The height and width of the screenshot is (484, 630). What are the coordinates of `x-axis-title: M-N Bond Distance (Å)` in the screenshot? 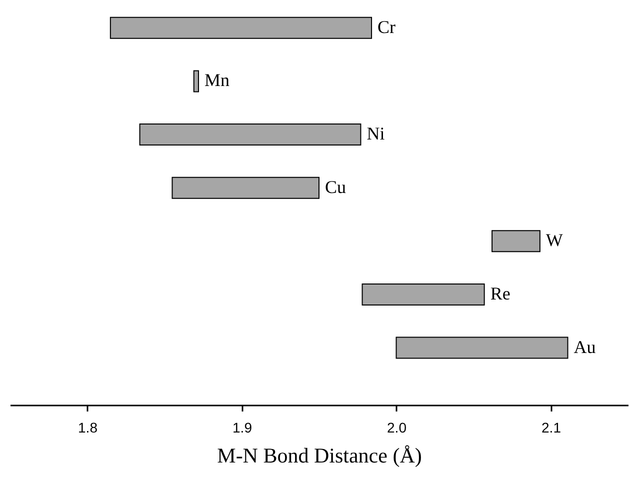 It's located at (319, 456).